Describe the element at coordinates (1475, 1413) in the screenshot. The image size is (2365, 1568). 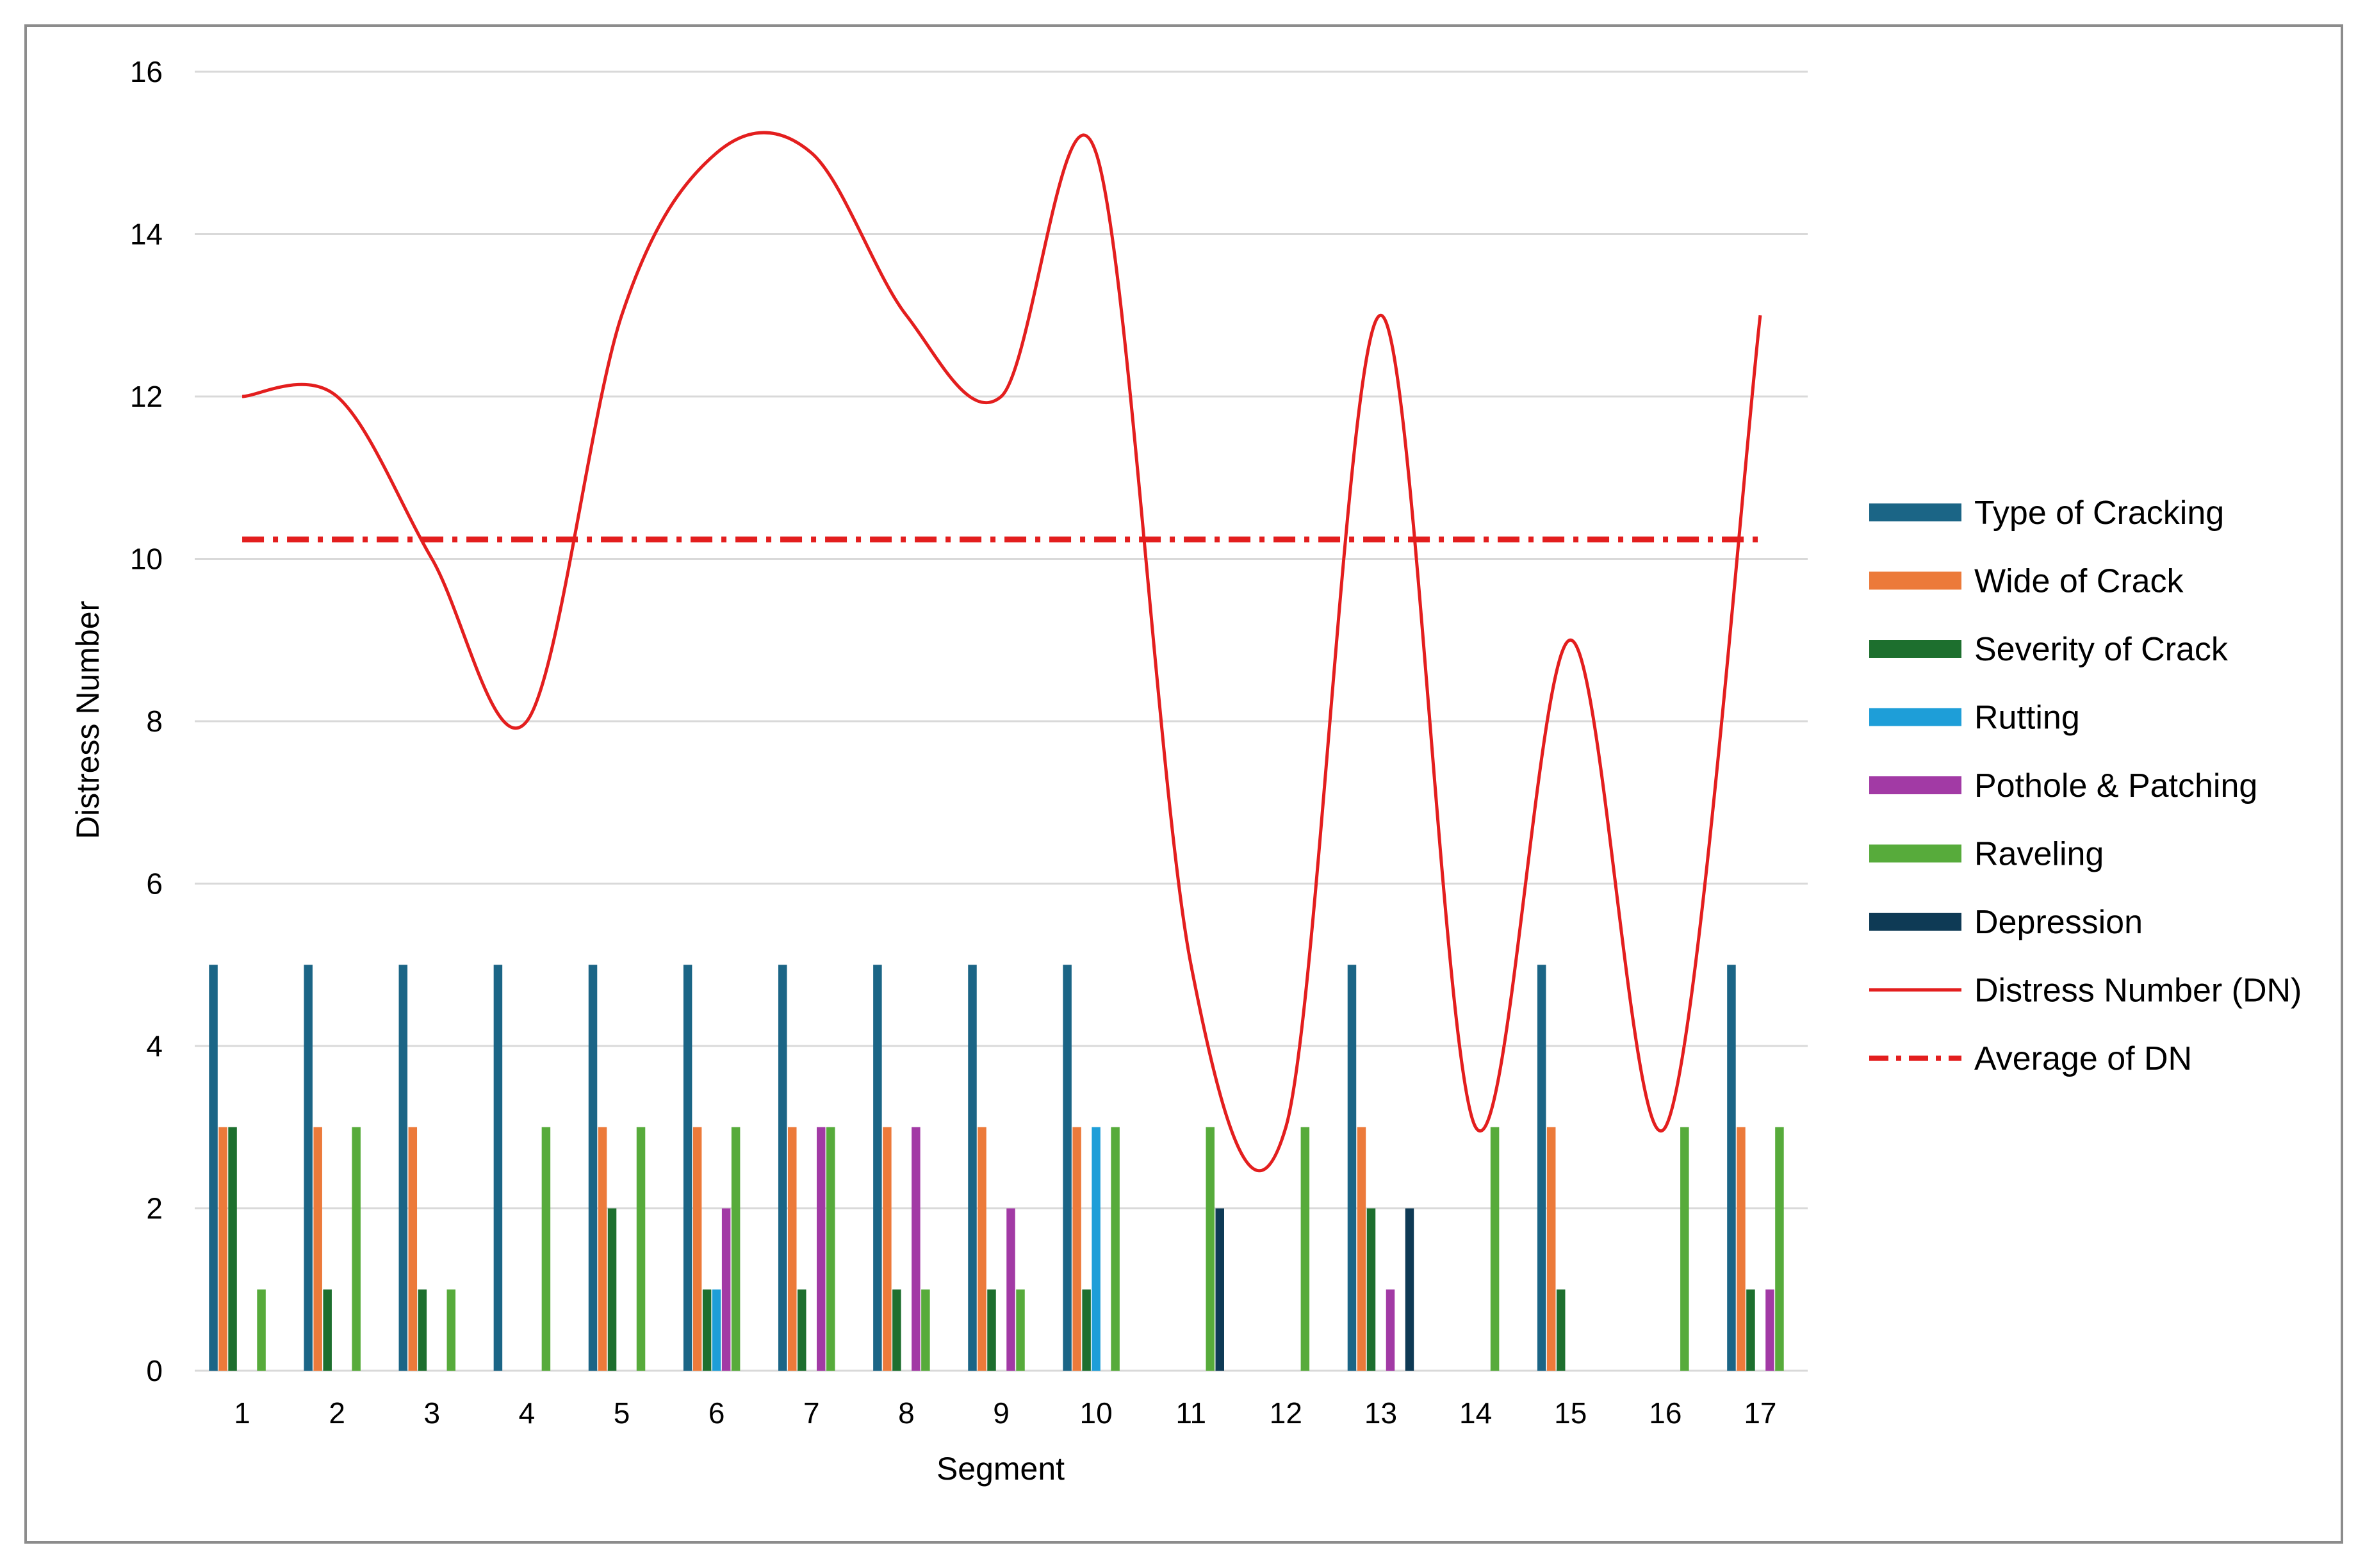
I see `x-tick-label: 14` at that location.